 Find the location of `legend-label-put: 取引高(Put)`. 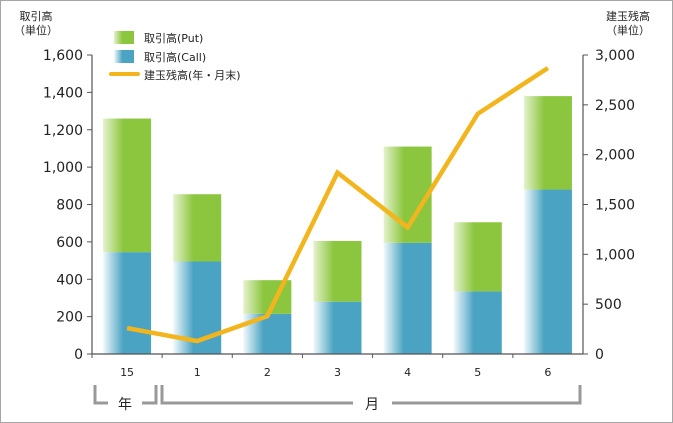

legend-label-put: 取引高(Put) is located at coordinates (173, 38).